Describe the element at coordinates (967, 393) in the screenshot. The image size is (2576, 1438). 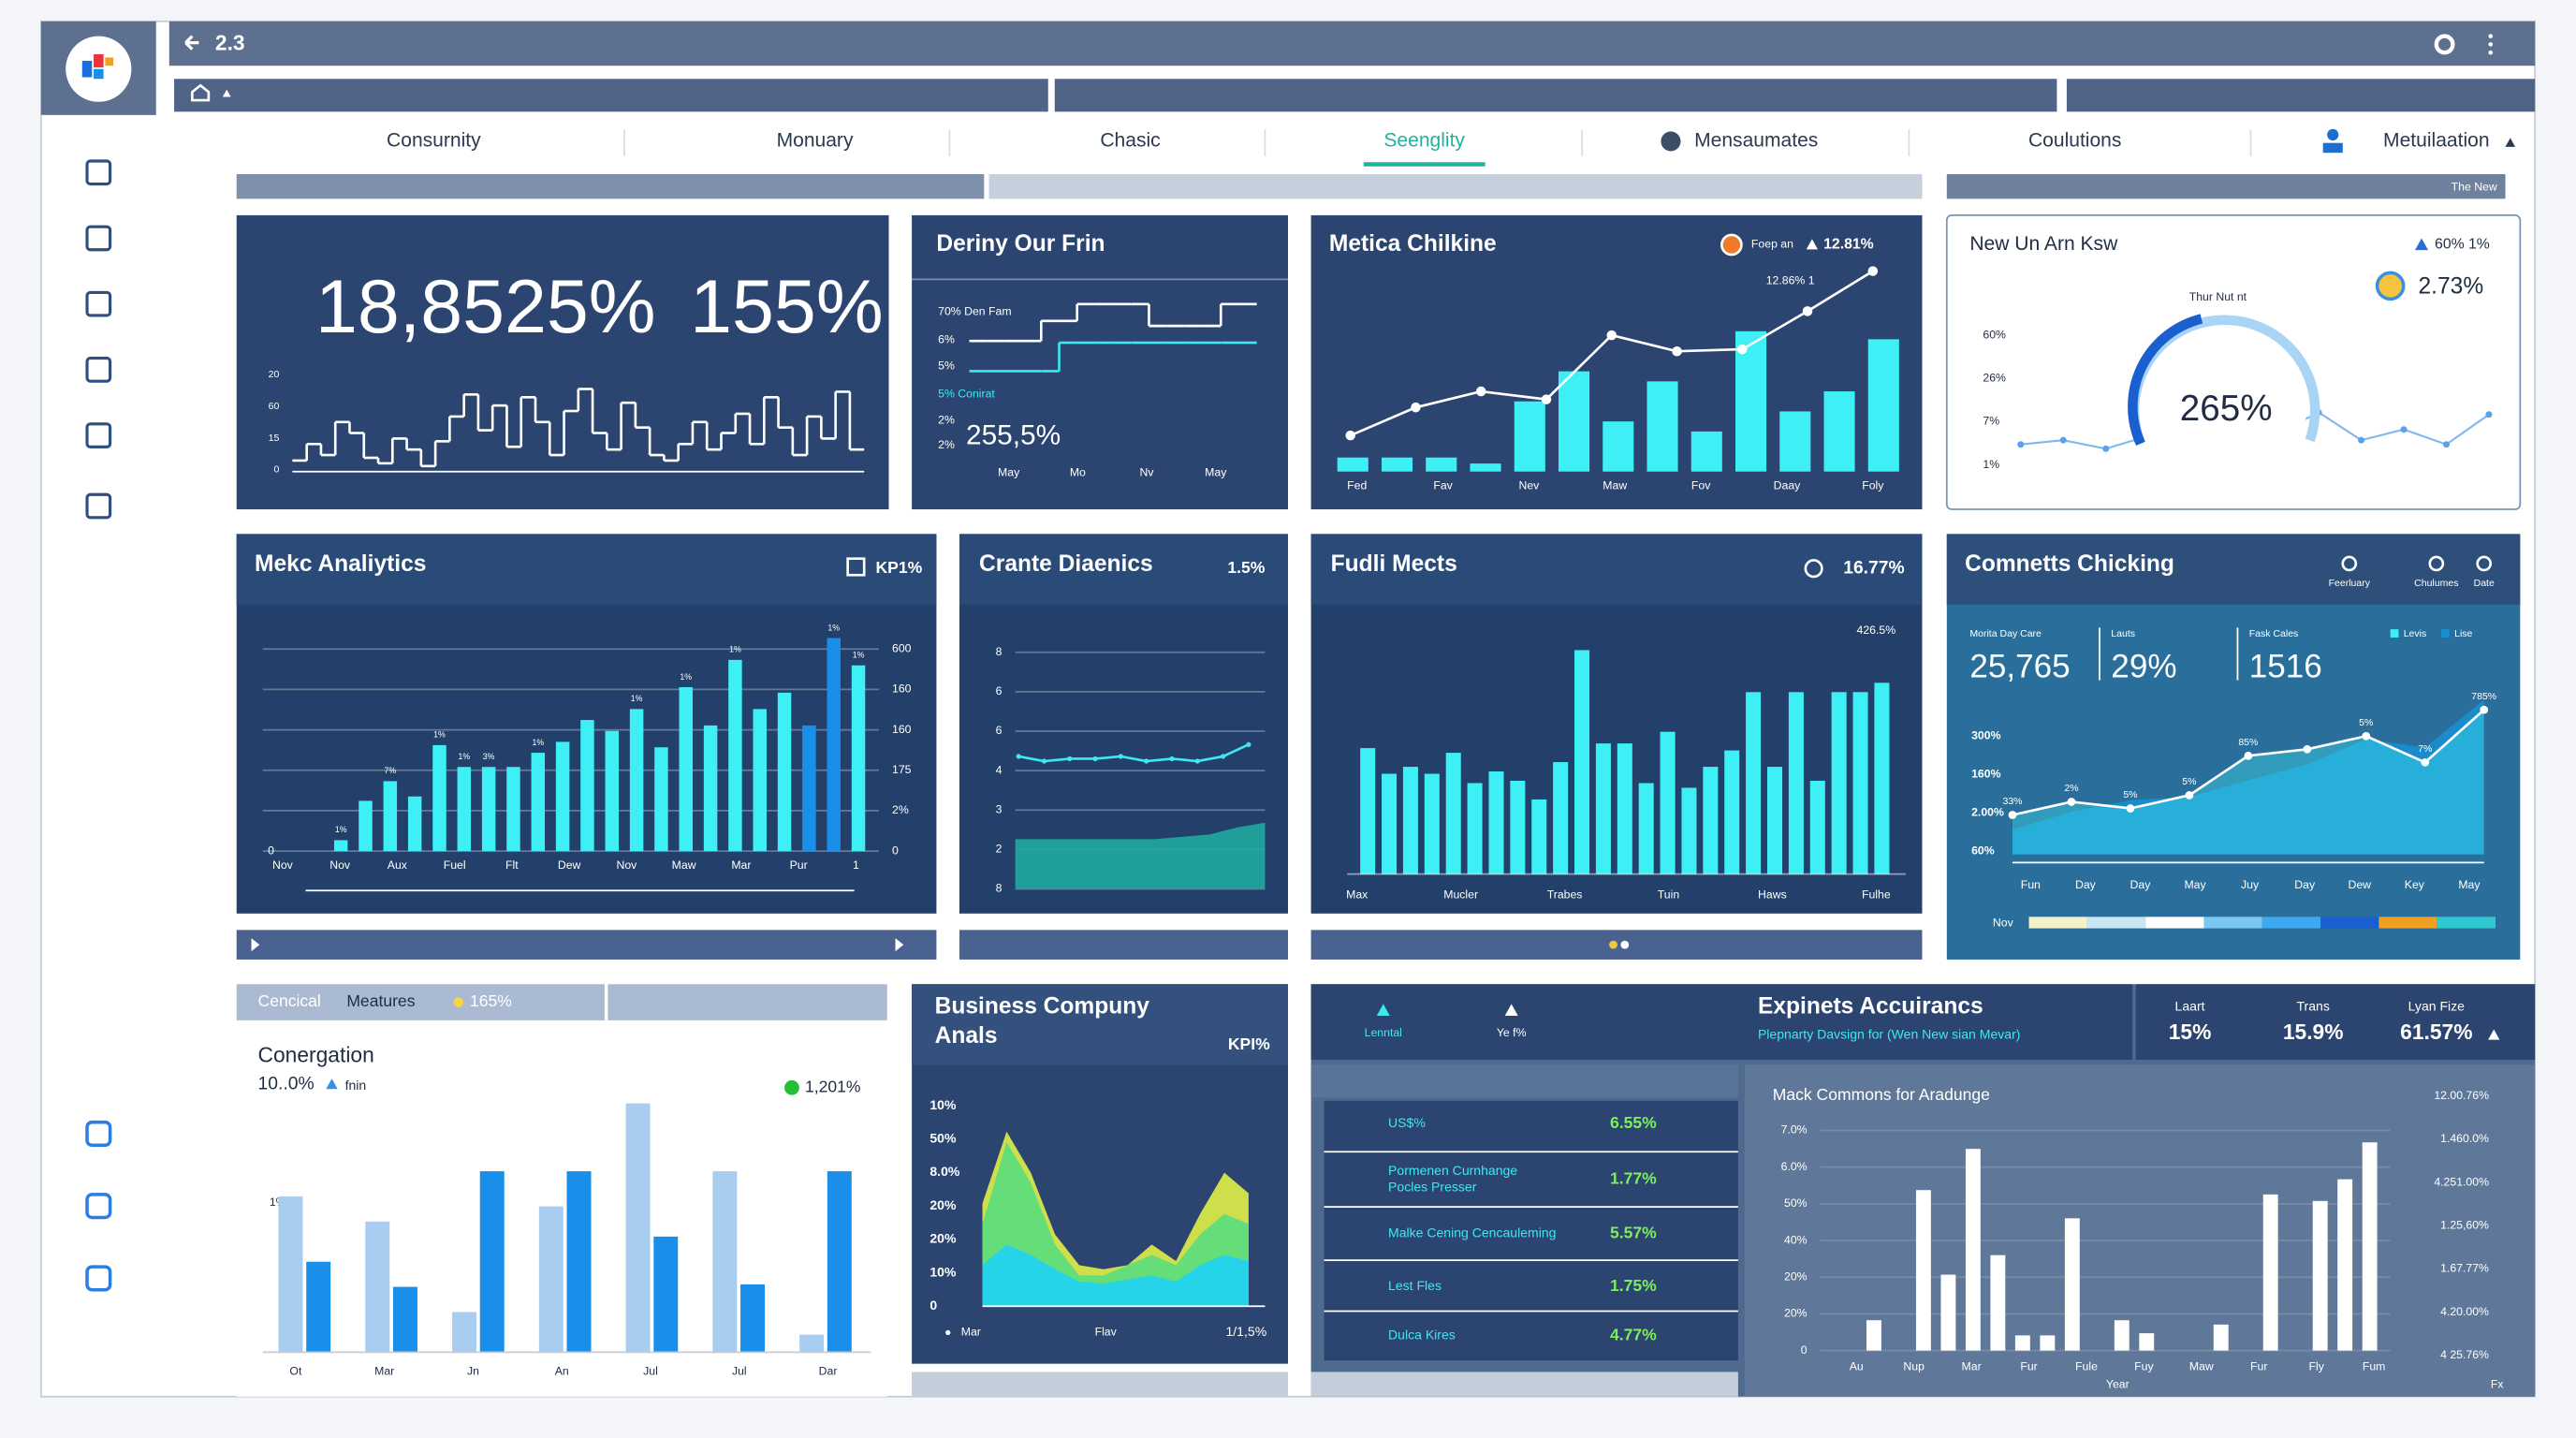
I see `legend-label: 5% Conirat` at that location.